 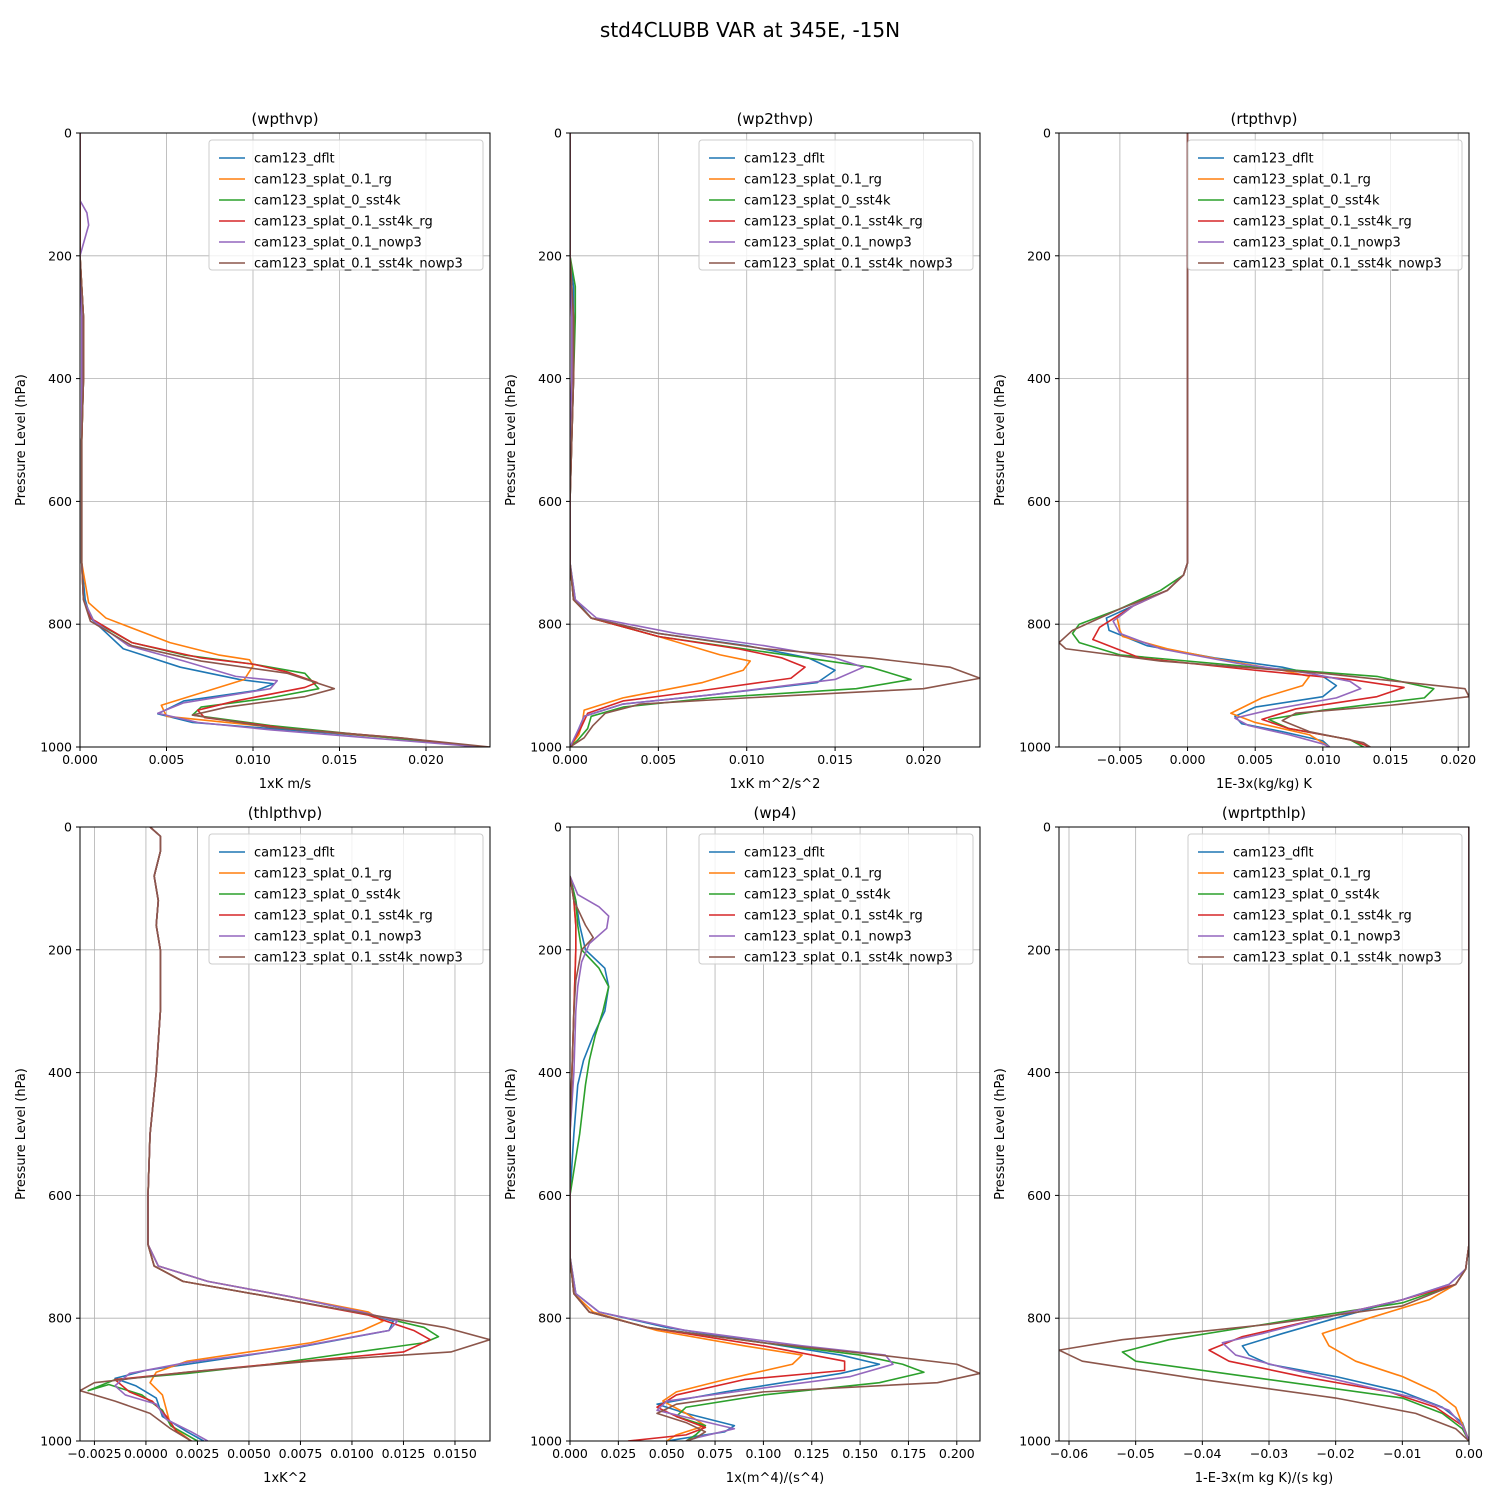 I want to click on x-tick-label: 0.200, so click(x=957, y=1453).